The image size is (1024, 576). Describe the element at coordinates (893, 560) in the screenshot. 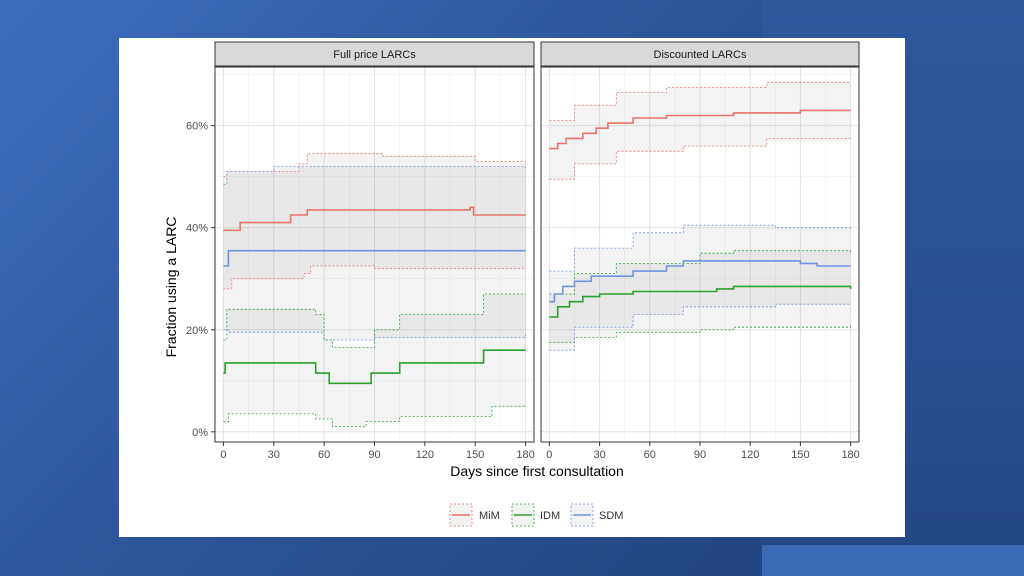

I see `background-strip` at that location.